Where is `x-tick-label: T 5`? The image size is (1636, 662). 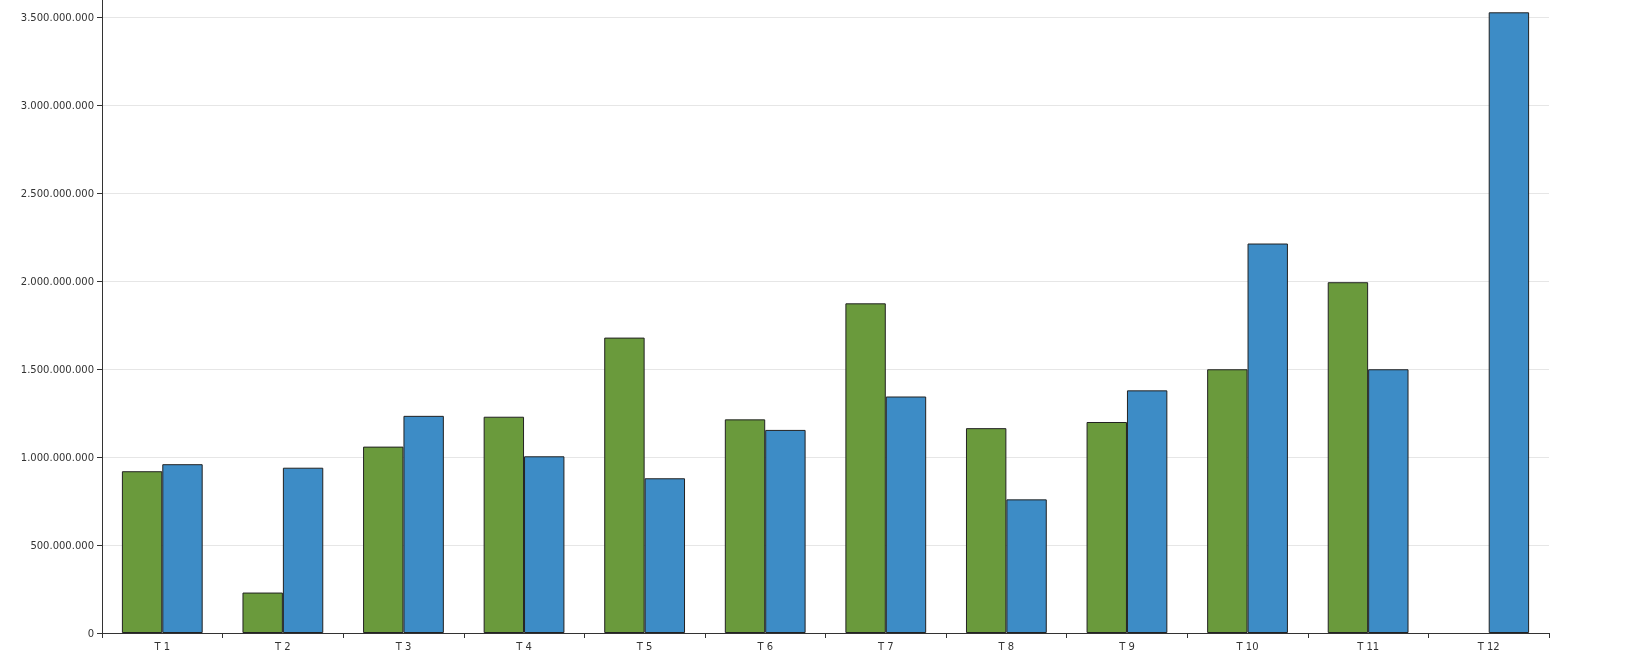 x-tick-label: T 5 is located at coordinates (644, 646).